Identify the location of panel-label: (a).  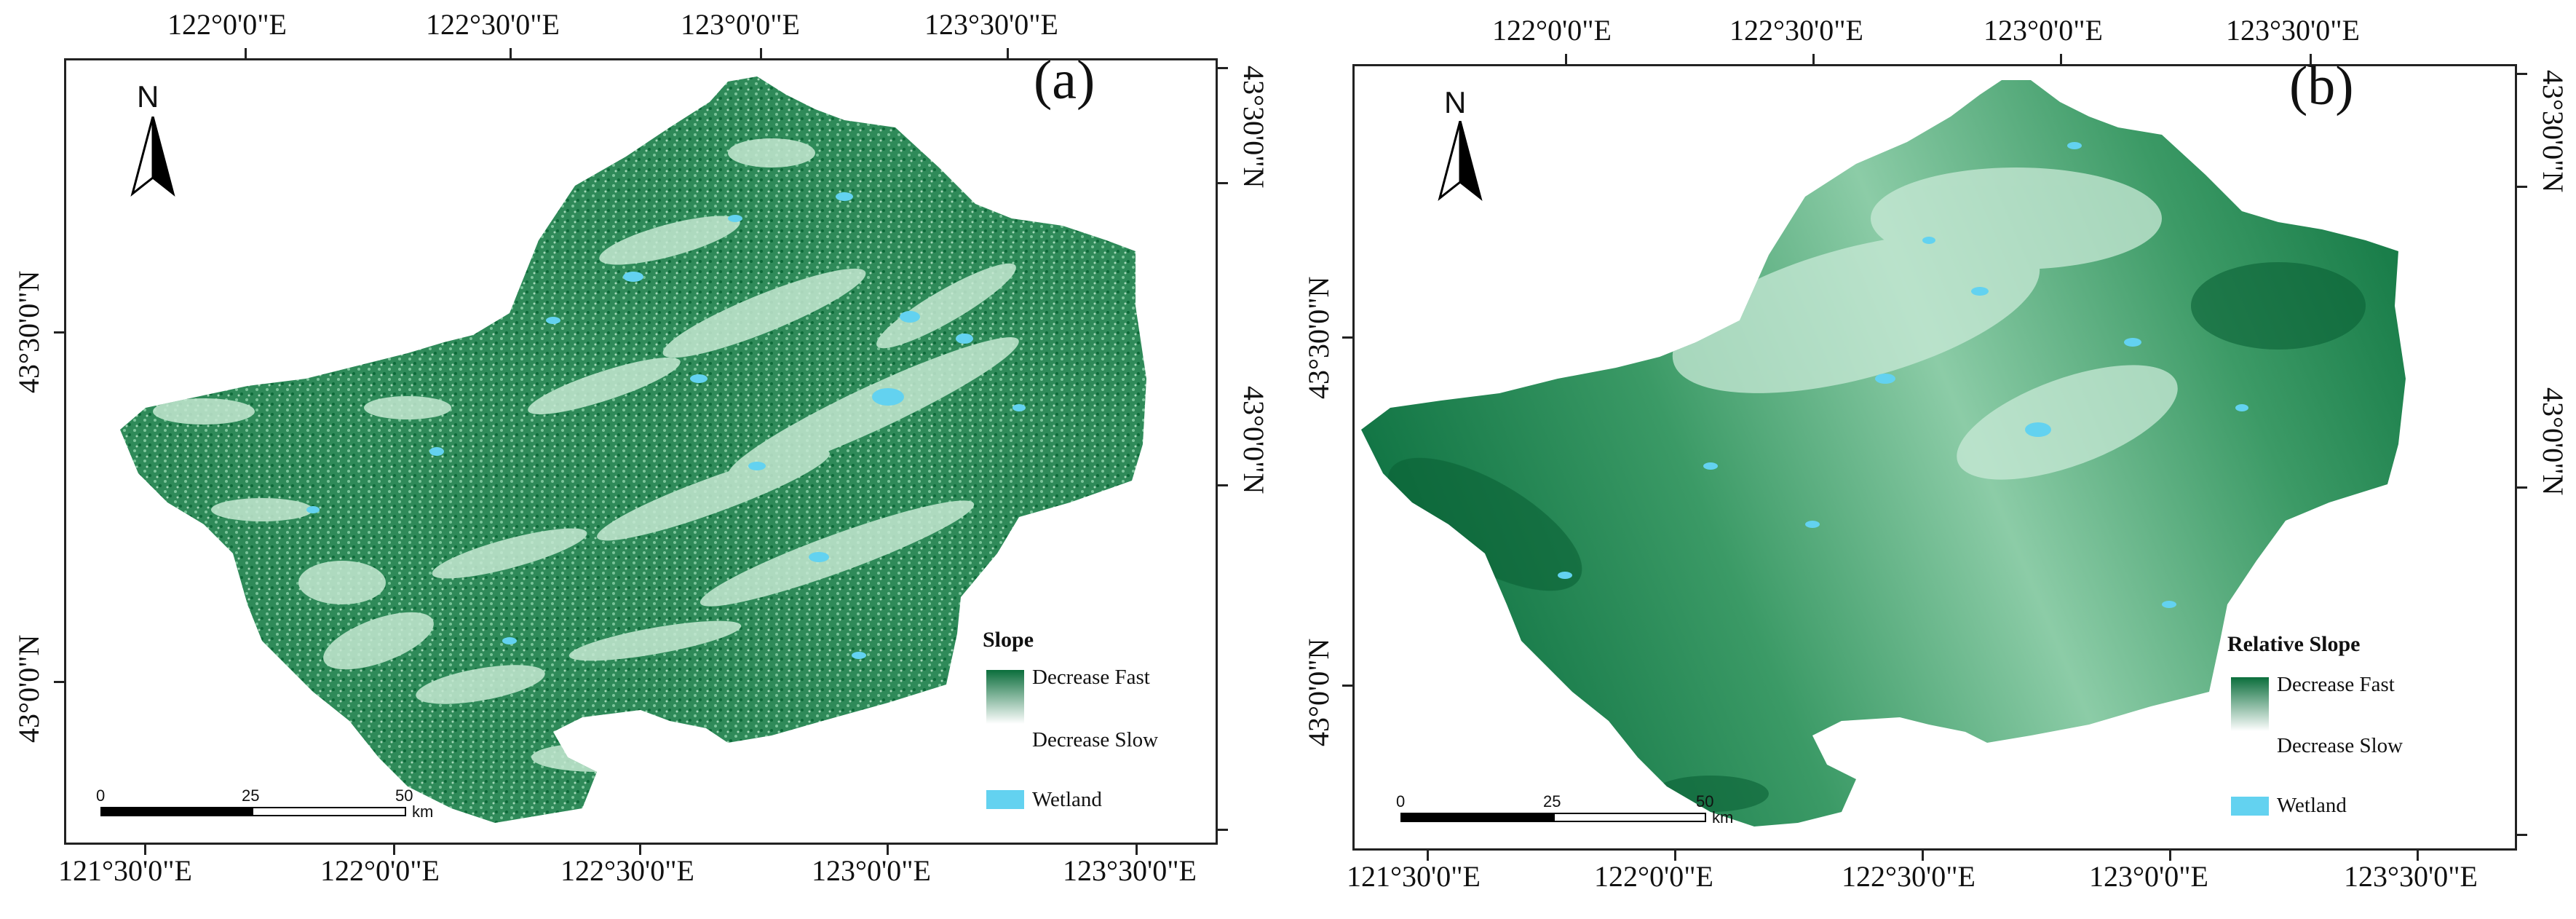
(1064, 80).